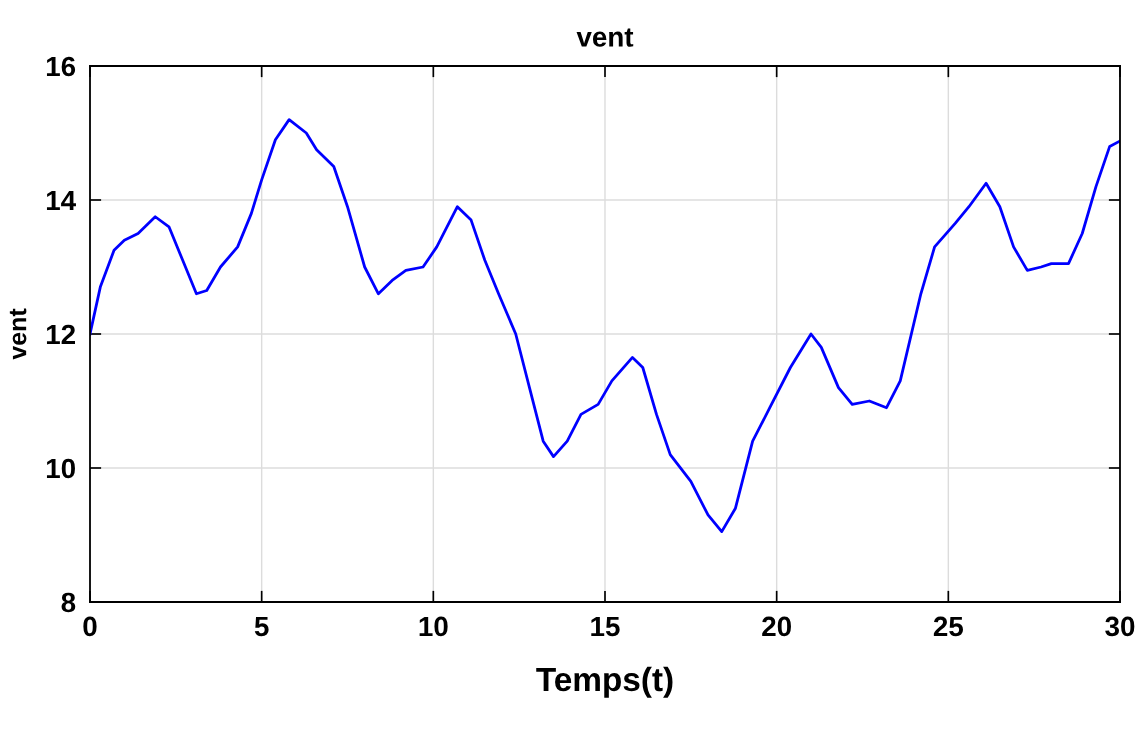 The height and width of the screenshot is (743, 1146). Describe the element at coordinates (605, 37) in the screenshot. I see `chart-title: vent` at that location.